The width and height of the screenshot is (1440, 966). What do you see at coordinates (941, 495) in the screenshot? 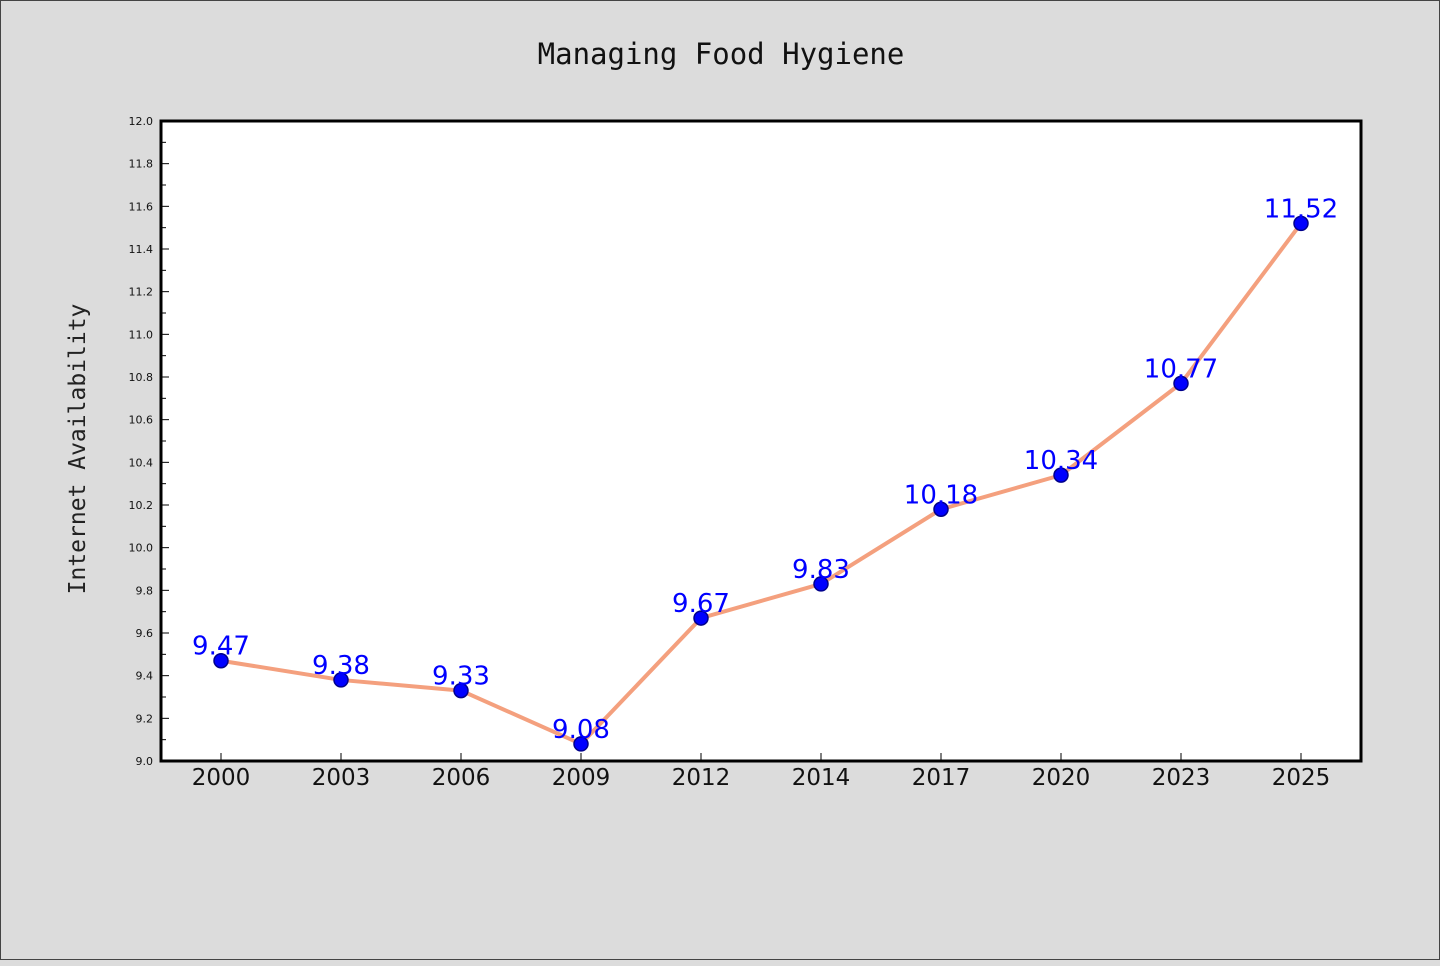
I see `data-label: 10.18` at bounding box center [941, 495].